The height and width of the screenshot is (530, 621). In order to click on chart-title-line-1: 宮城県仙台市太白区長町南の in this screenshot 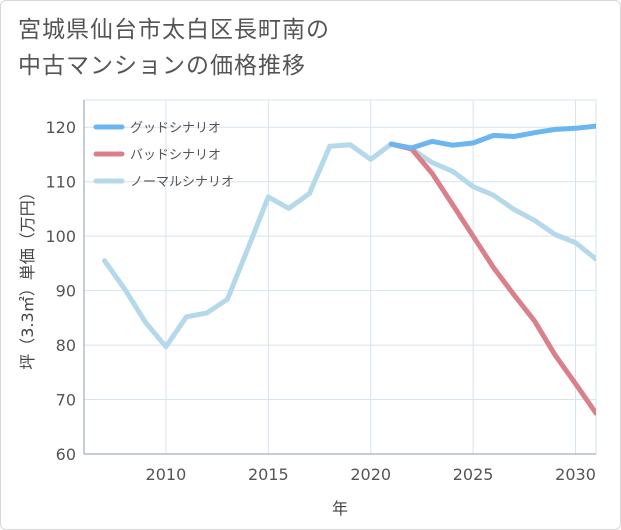, I will do `click(174, 30)`.